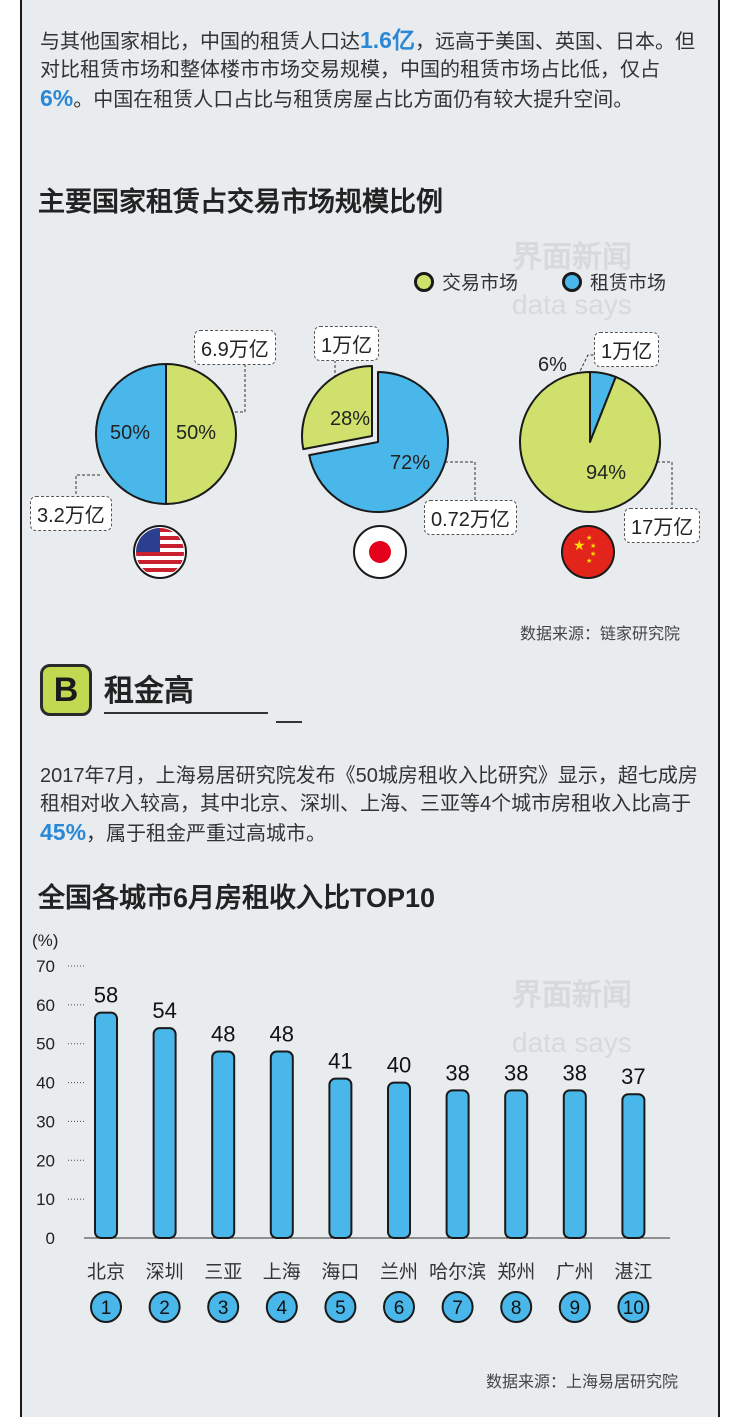 This screenshot has width=740, height=1417. What do you see at coordinates (223, 1272) in the screenshot?
I see `x-category-label: 三亚` at bounding box center [223, 1272].